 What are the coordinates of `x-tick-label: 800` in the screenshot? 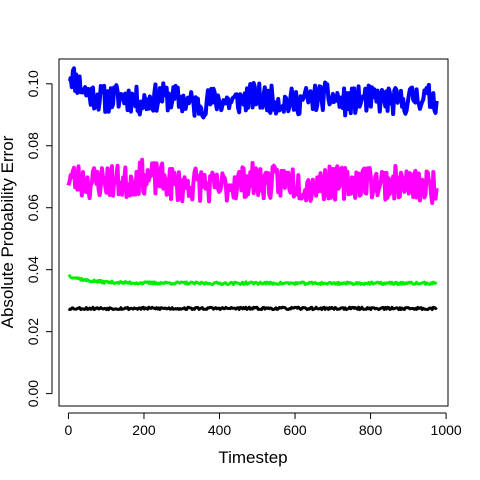 It's located at (371, 430).